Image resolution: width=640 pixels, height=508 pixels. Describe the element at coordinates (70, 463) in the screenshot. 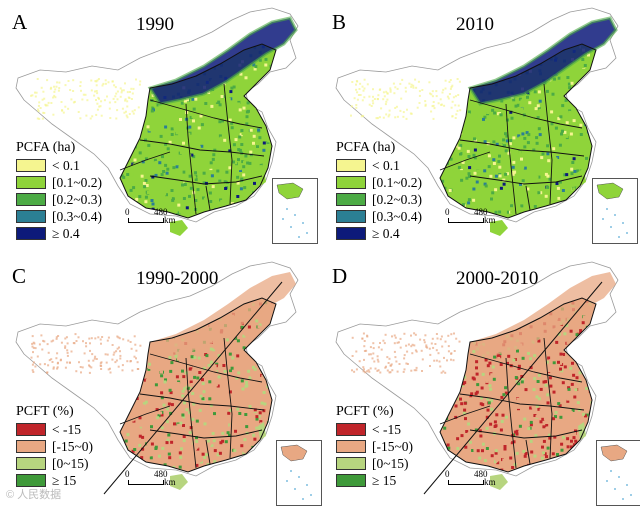

I see `legend-label: [0~15)` at that location.